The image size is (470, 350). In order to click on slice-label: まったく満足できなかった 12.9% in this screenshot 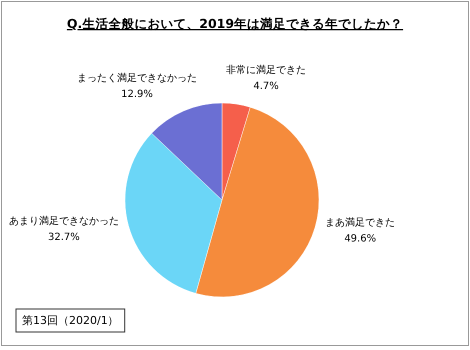, I will do `click(136, 86)`.